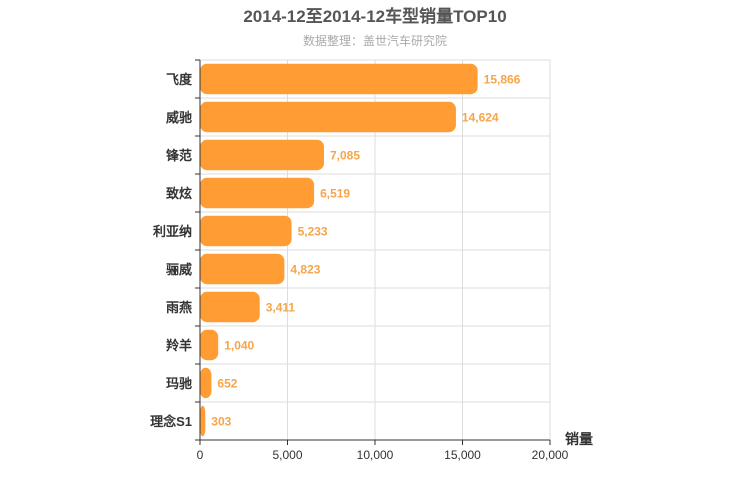 Image resolution: width=750 pixels, height=500 pixels. What do you see at coordinates (462, 455) in the screenshot?
I see `x-tick-label: 15,000` at bounding box center [462, 455].